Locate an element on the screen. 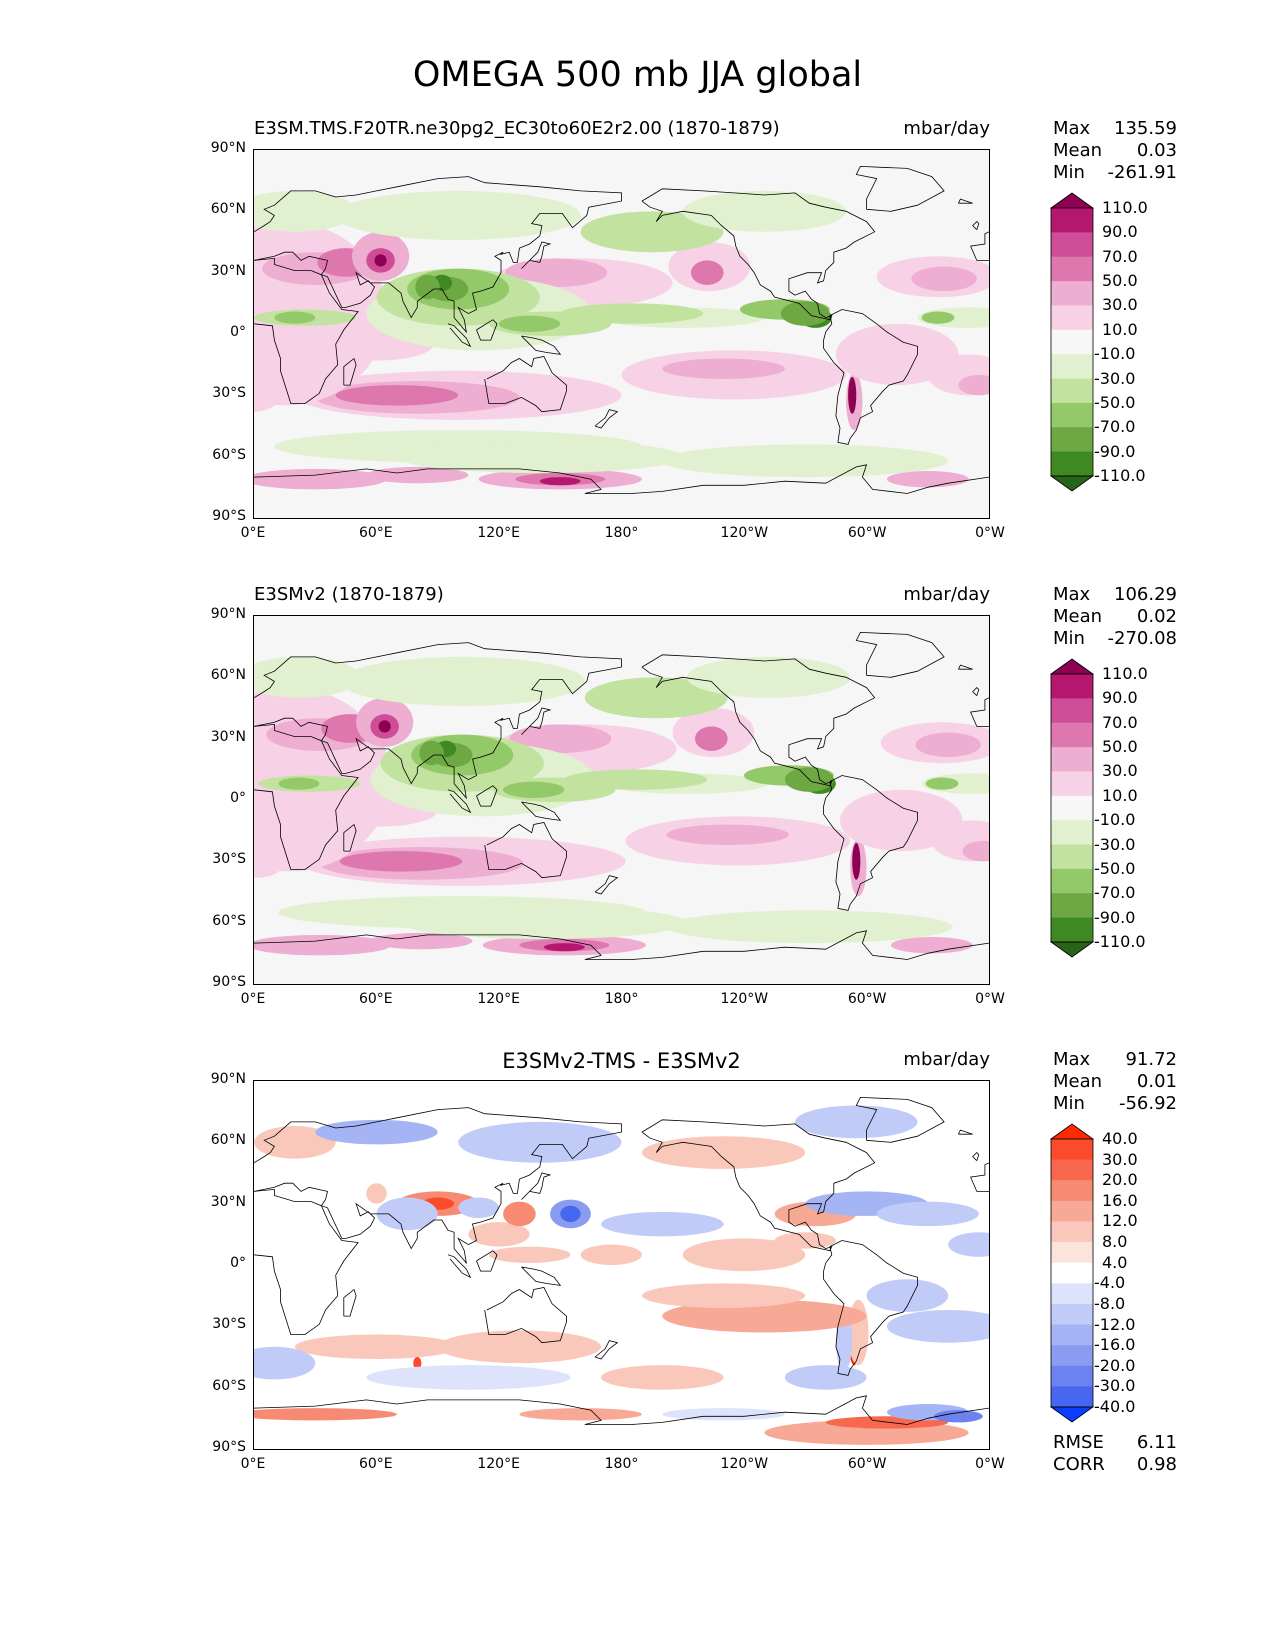 The height and width of the screenshot is (1650, 1275). lon-tick-label: 60°E is located at coordinates (375, 533).